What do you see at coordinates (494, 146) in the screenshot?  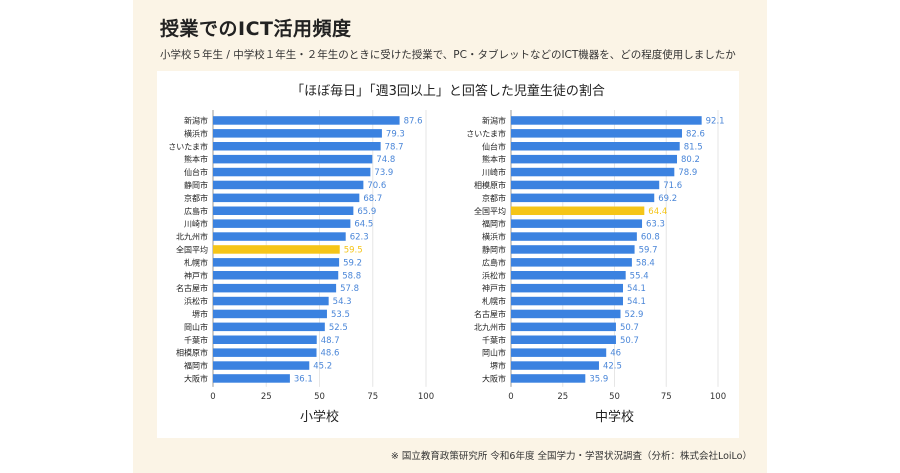 I see `category-label: 仙台市` at bounding box center [494, 146].